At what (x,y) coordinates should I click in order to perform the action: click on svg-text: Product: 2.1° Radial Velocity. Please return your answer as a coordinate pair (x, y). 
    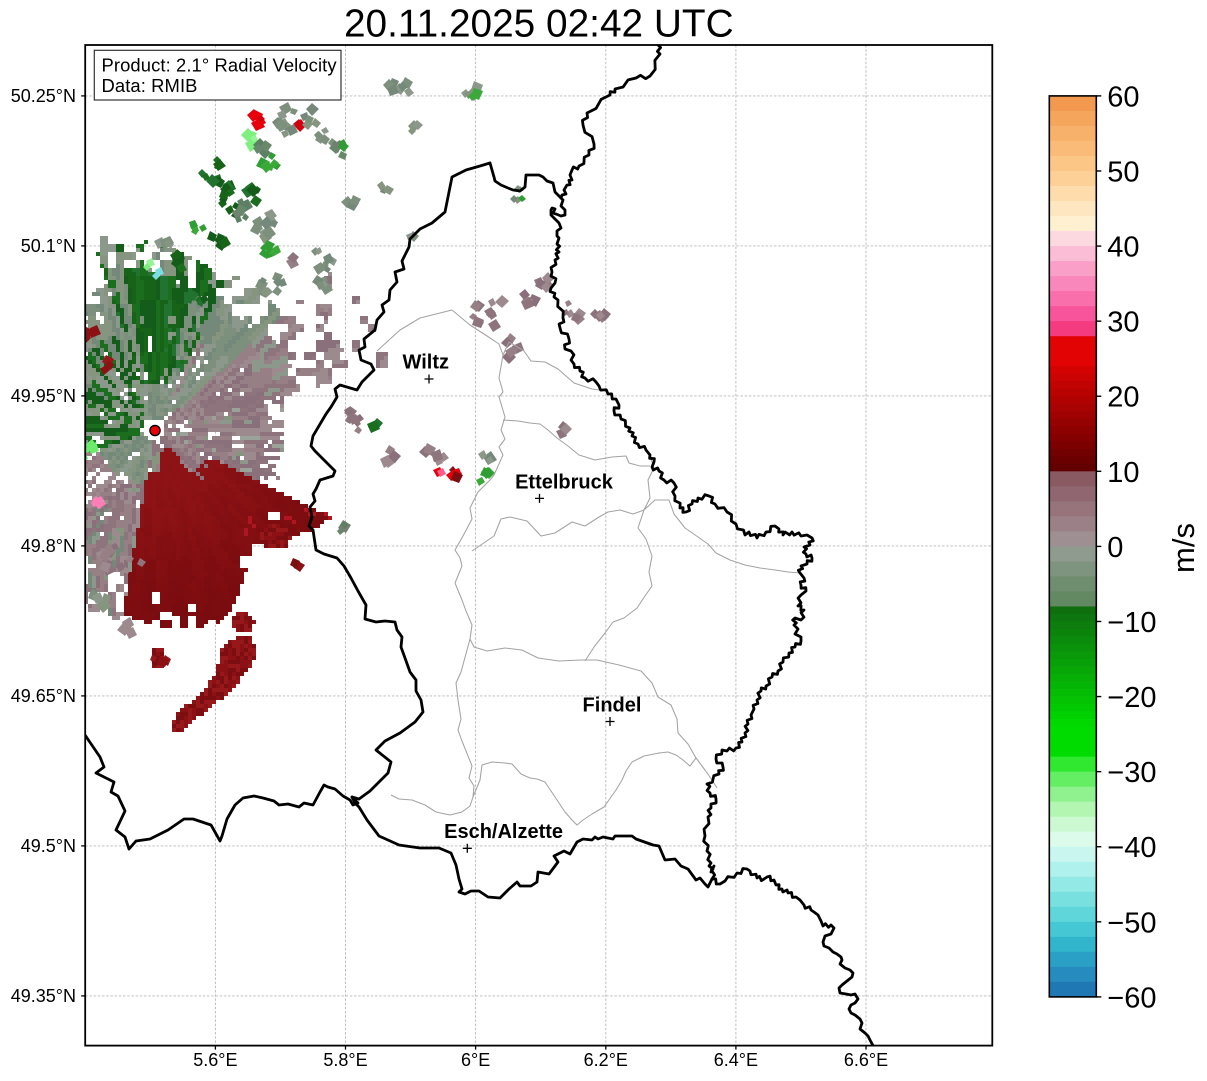
    Looking at the image, I should click on (220, 65).